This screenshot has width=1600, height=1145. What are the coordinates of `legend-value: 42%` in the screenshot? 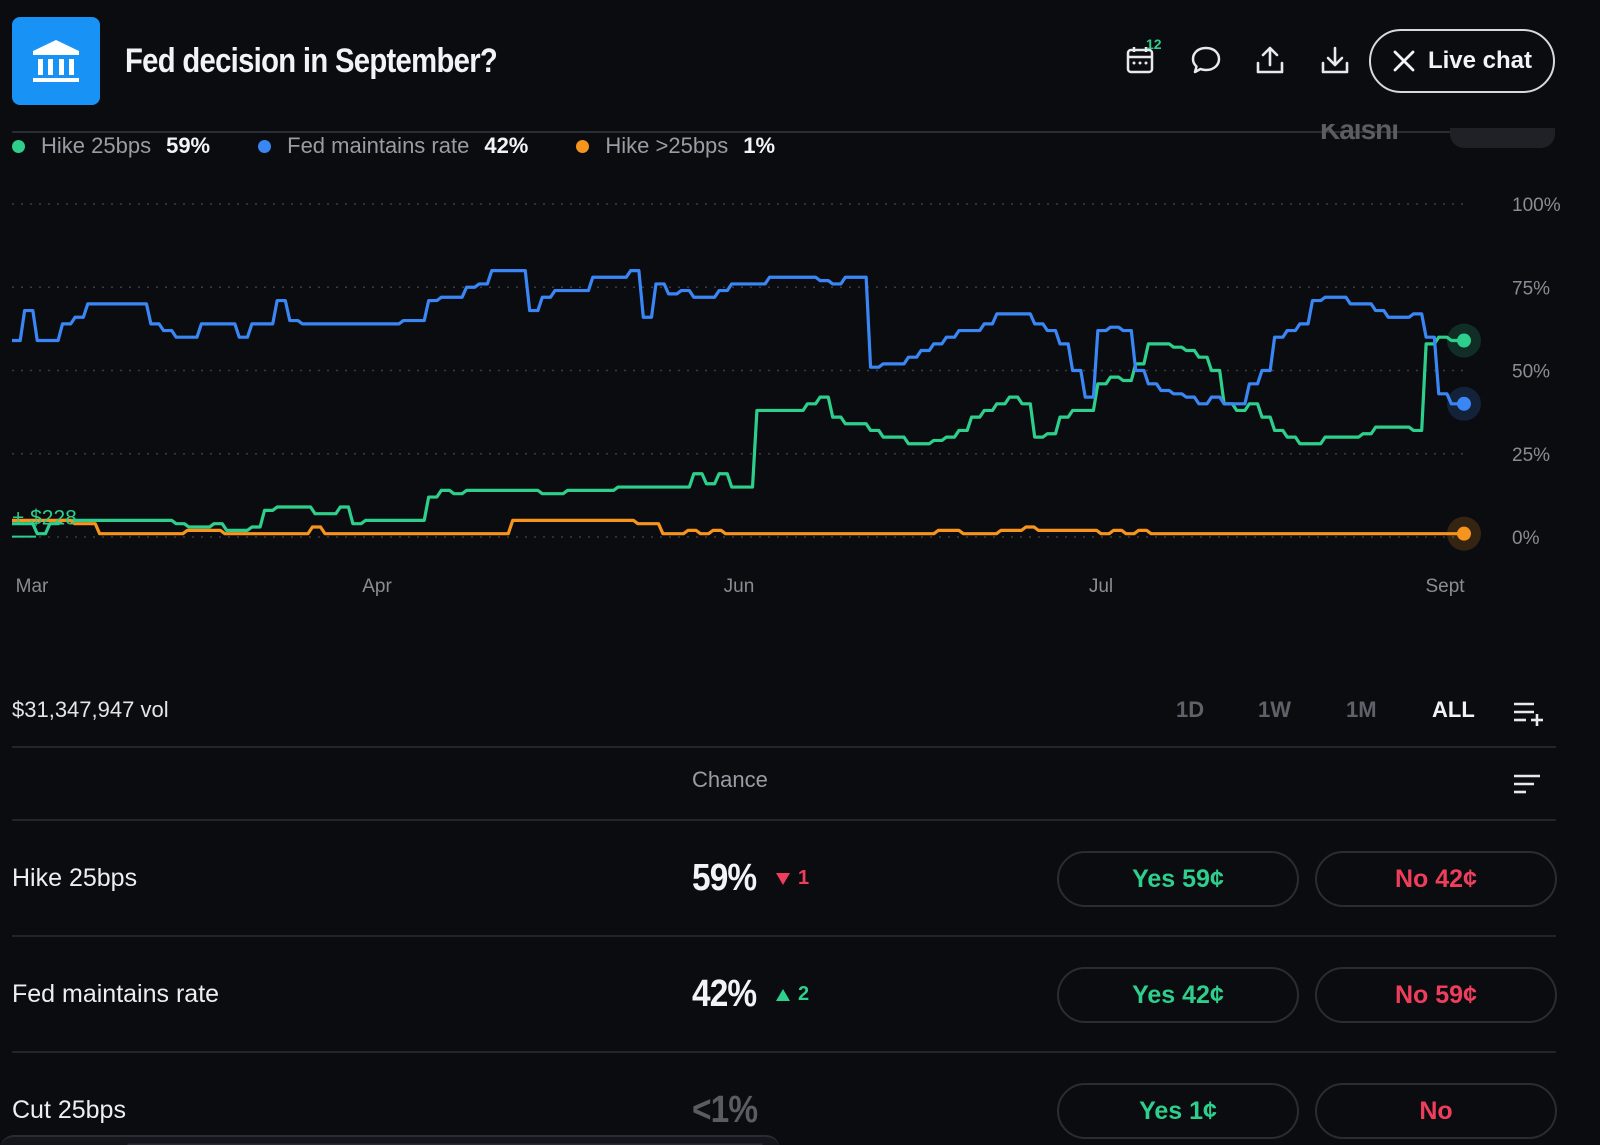 It's located at (506, 145).